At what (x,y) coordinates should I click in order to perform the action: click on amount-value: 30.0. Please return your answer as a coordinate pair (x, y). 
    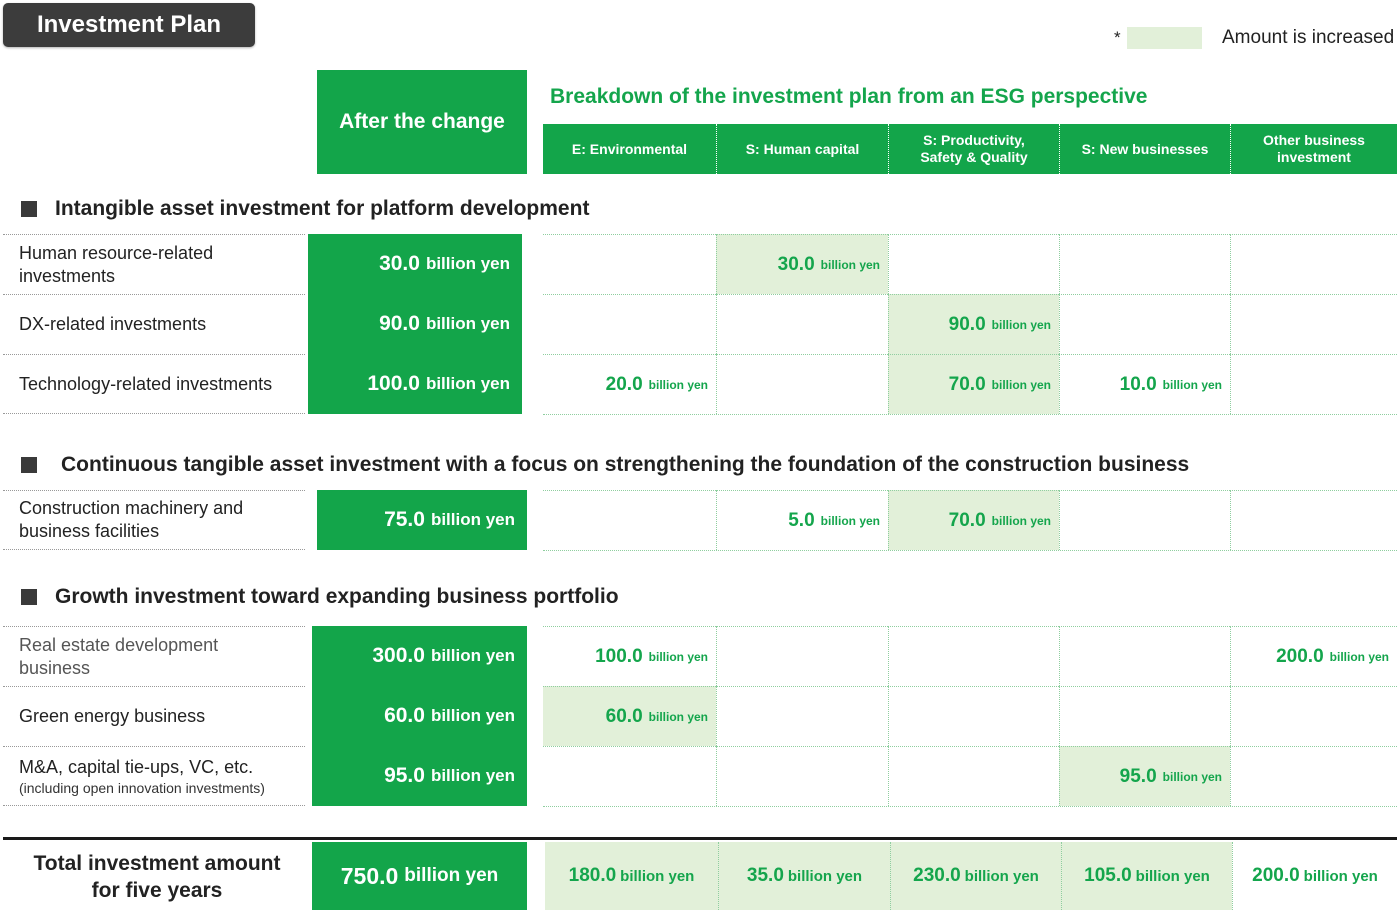
    Looking at the image, I should click on (399, 263).